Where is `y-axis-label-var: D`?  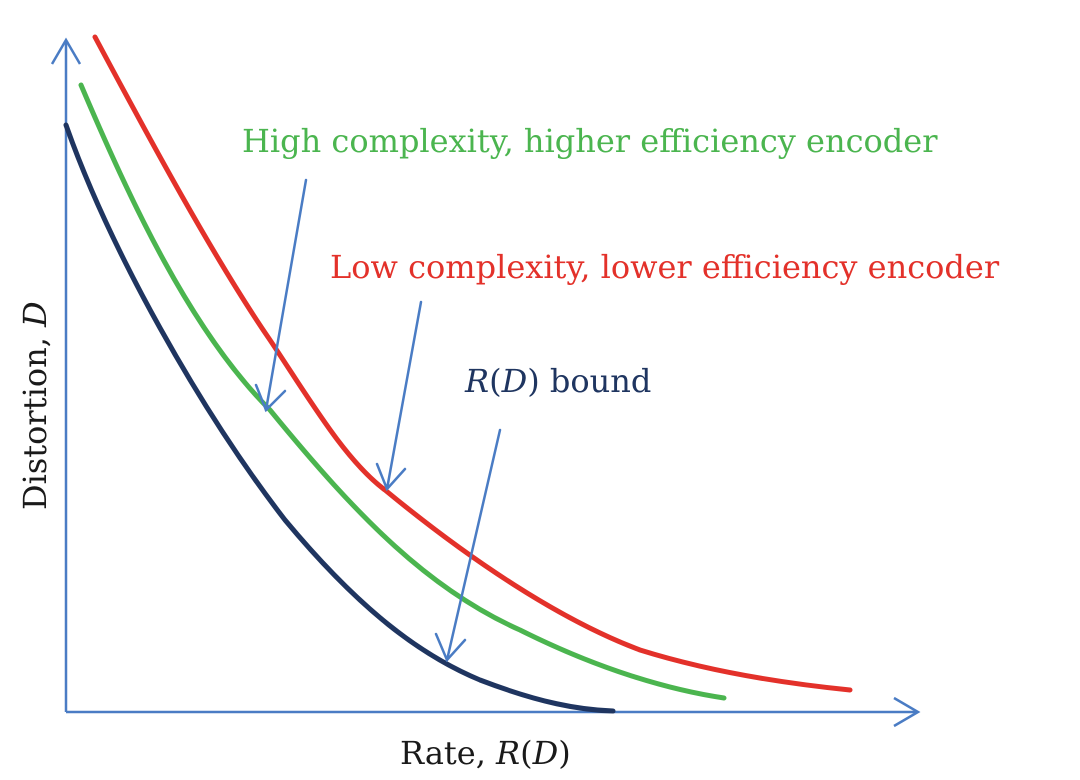
y-axis-label-var: D is located at coordinates (35, 314).